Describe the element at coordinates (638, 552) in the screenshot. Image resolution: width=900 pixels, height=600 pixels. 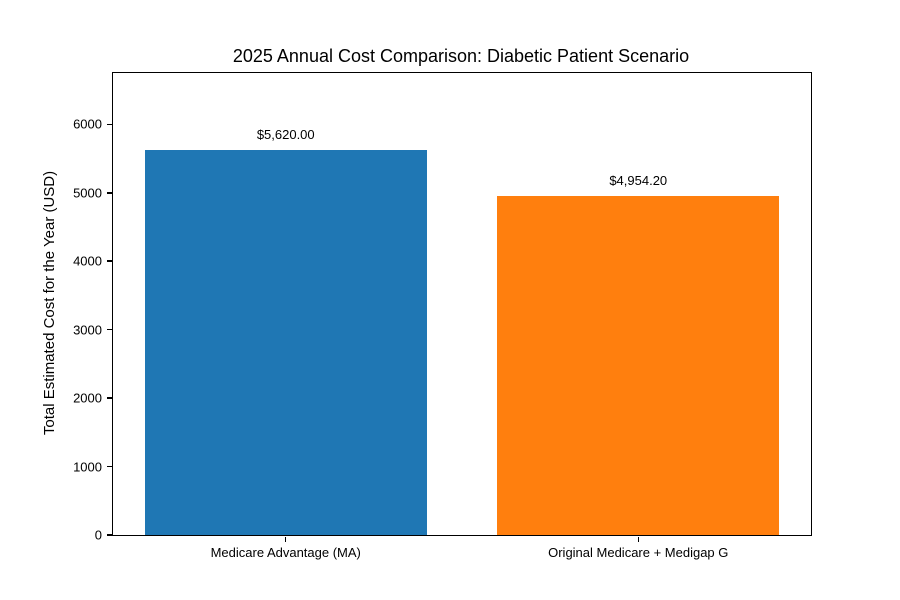
I see `x-tick-label-2: Original Medicare + Medigap G` at that location.